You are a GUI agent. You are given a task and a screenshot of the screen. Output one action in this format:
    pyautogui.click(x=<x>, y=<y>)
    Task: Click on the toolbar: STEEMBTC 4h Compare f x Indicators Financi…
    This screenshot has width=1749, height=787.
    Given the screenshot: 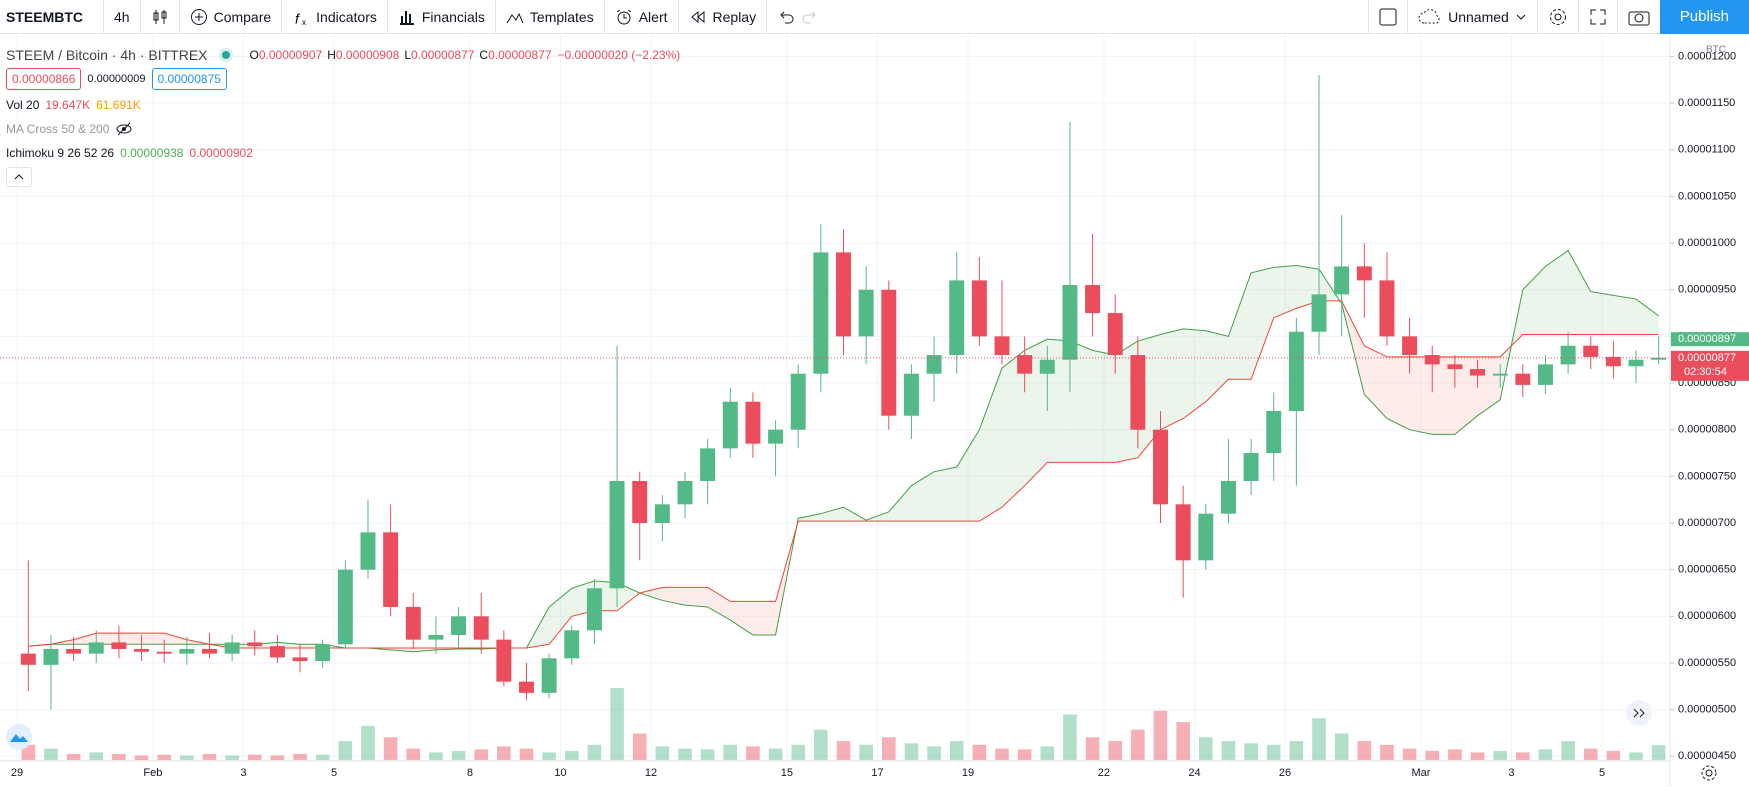 What is the action you would take?
    pyautogui.click(x=874, y=17)
    